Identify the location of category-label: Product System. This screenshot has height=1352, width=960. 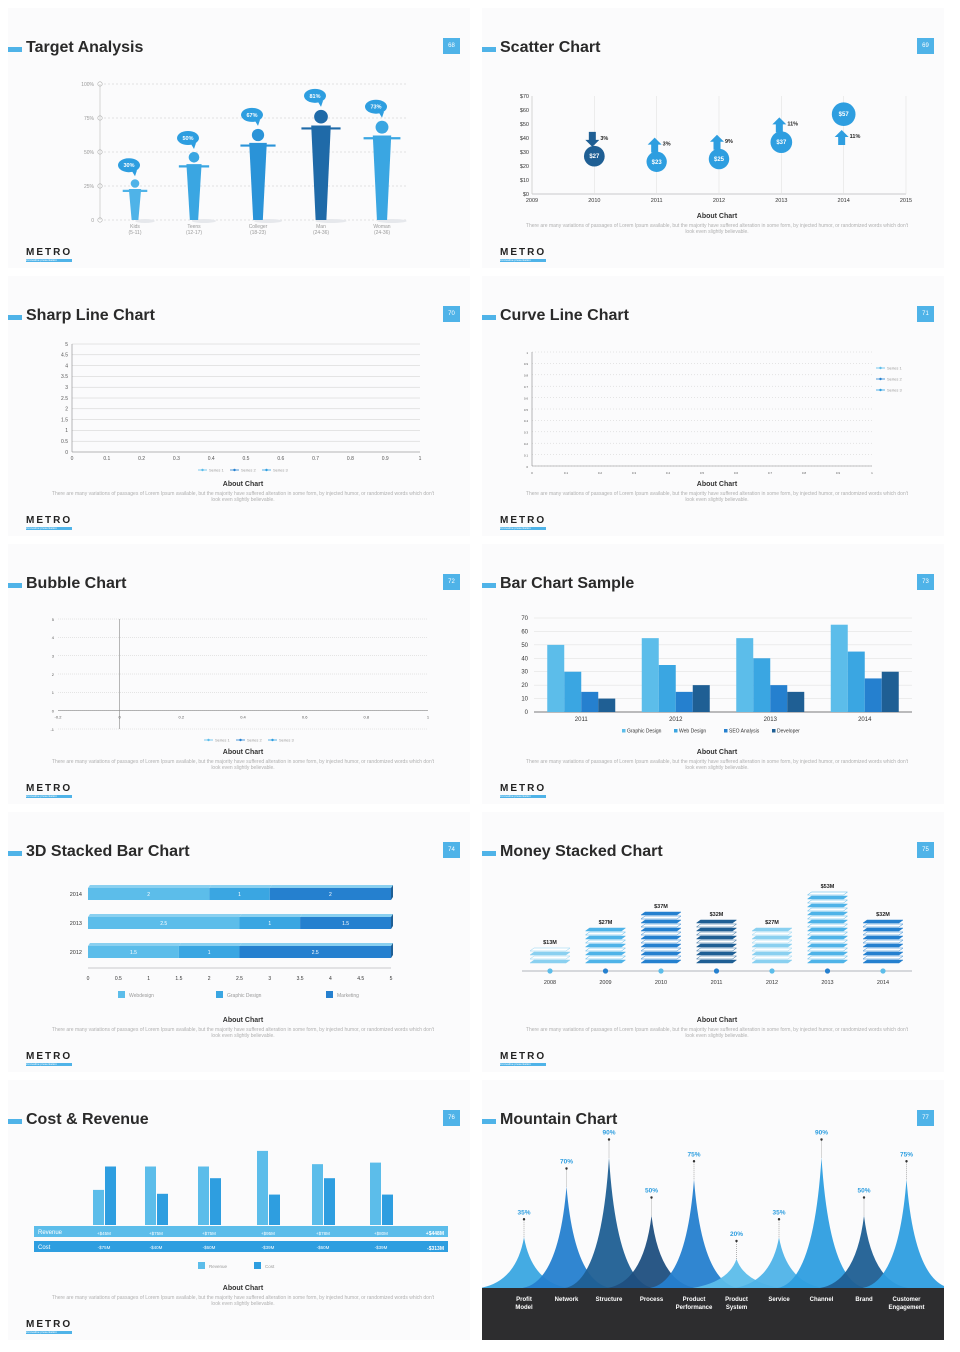
(736, 1304).